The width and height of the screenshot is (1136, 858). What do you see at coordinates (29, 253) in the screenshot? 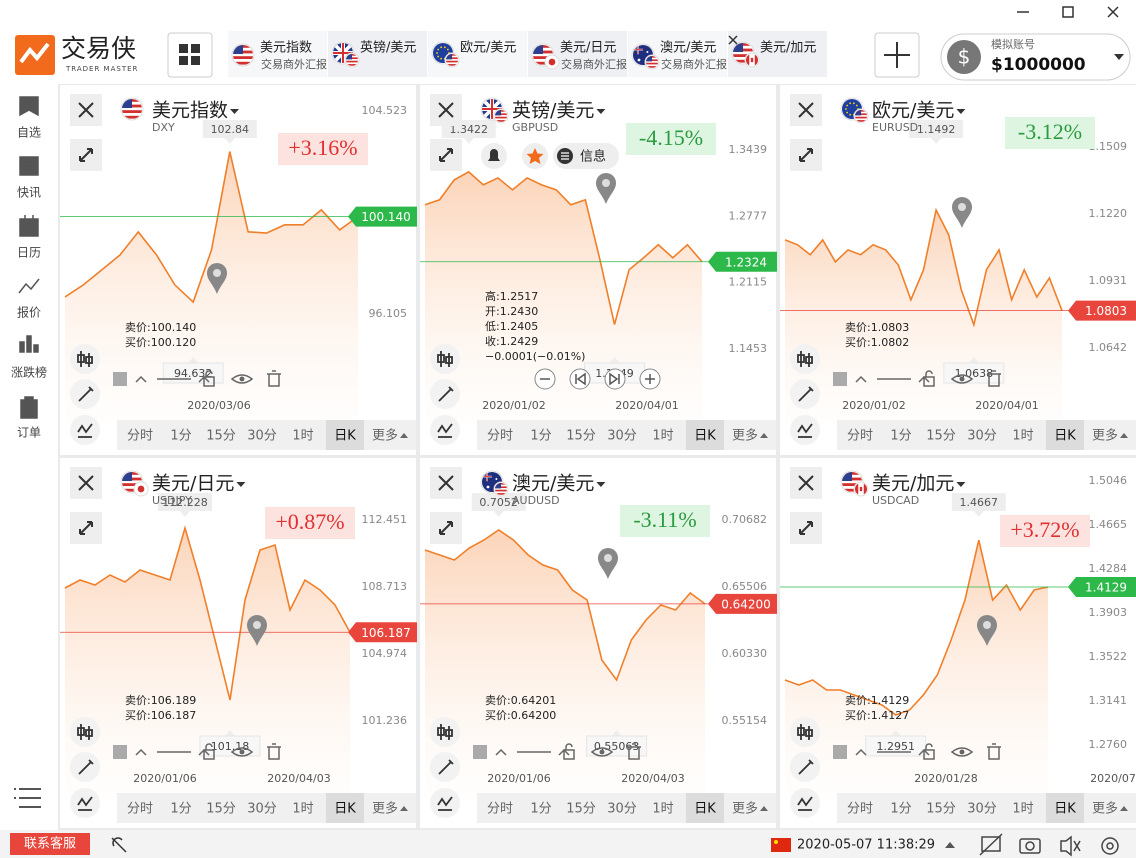
I see `sidebar-label: 日历` at bounding box center [29, 253].